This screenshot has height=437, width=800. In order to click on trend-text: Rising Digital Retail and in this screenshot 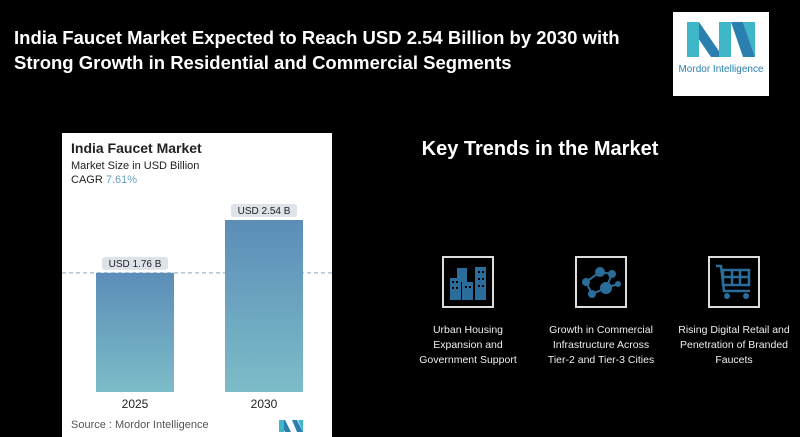, I will do `click(734, 330)`.